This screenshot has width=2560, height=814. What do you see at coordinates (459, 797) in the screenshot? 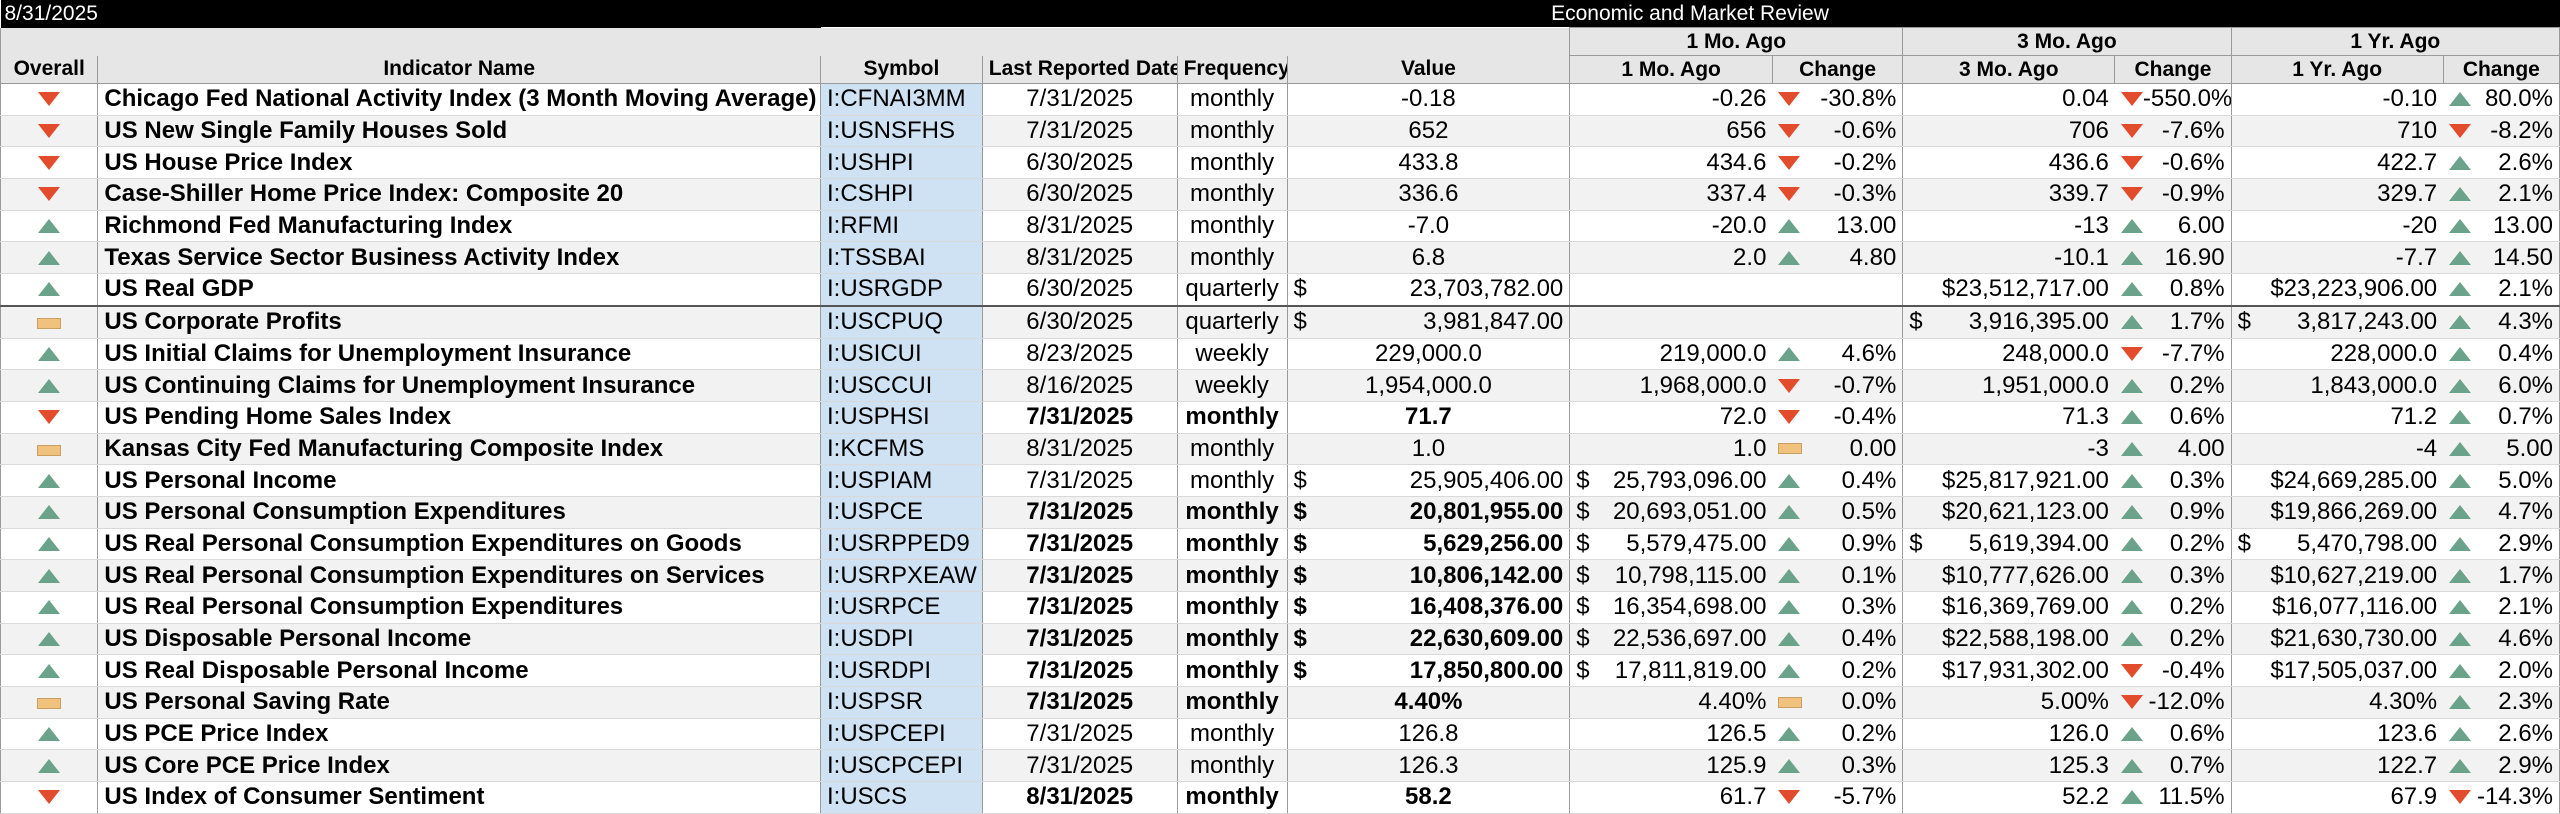
I see `indicator-name: US Index of Consumer Sentiment` at bounding box center [459, 797].